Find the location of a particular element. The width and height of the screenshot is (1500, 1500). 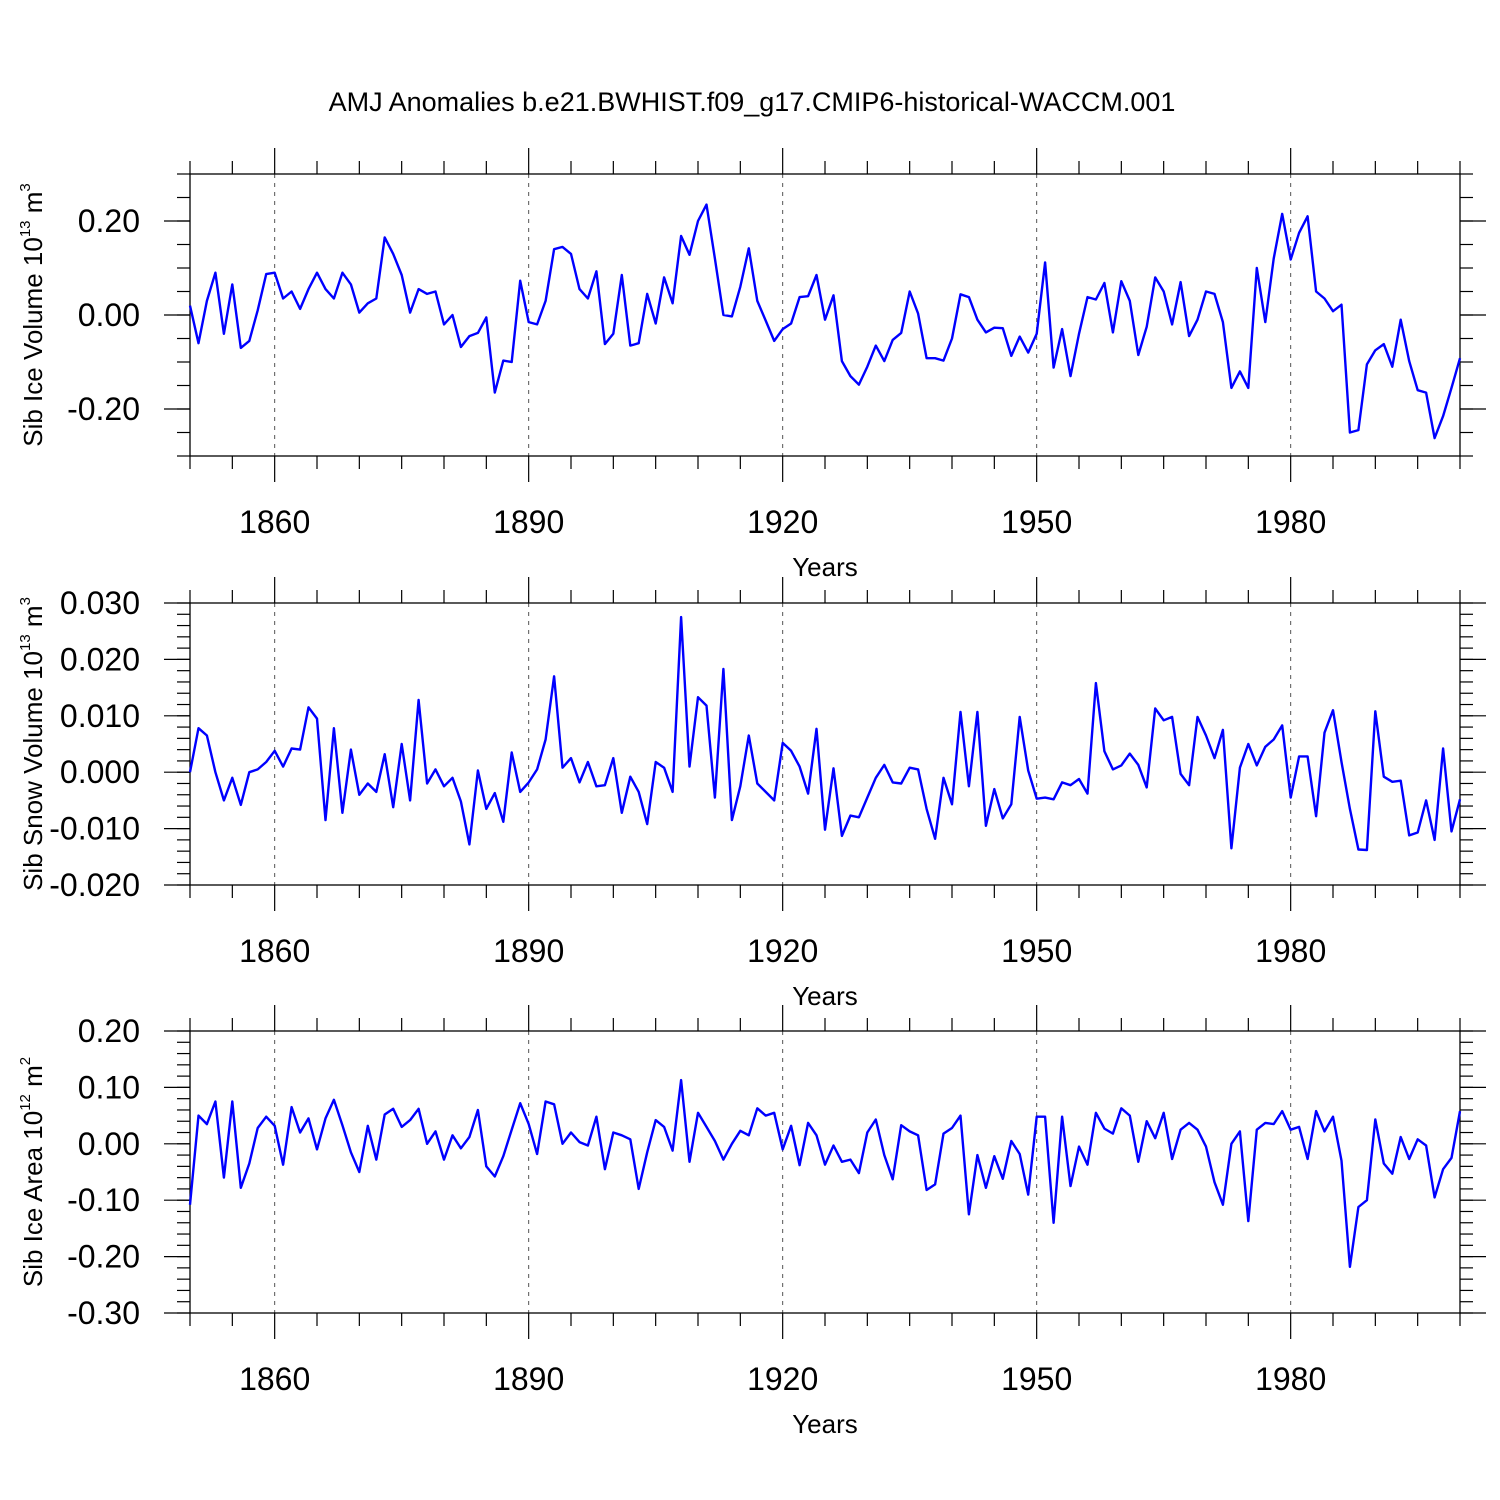

y-tick-label: -0.10 is located at coordinates (103, 1200).